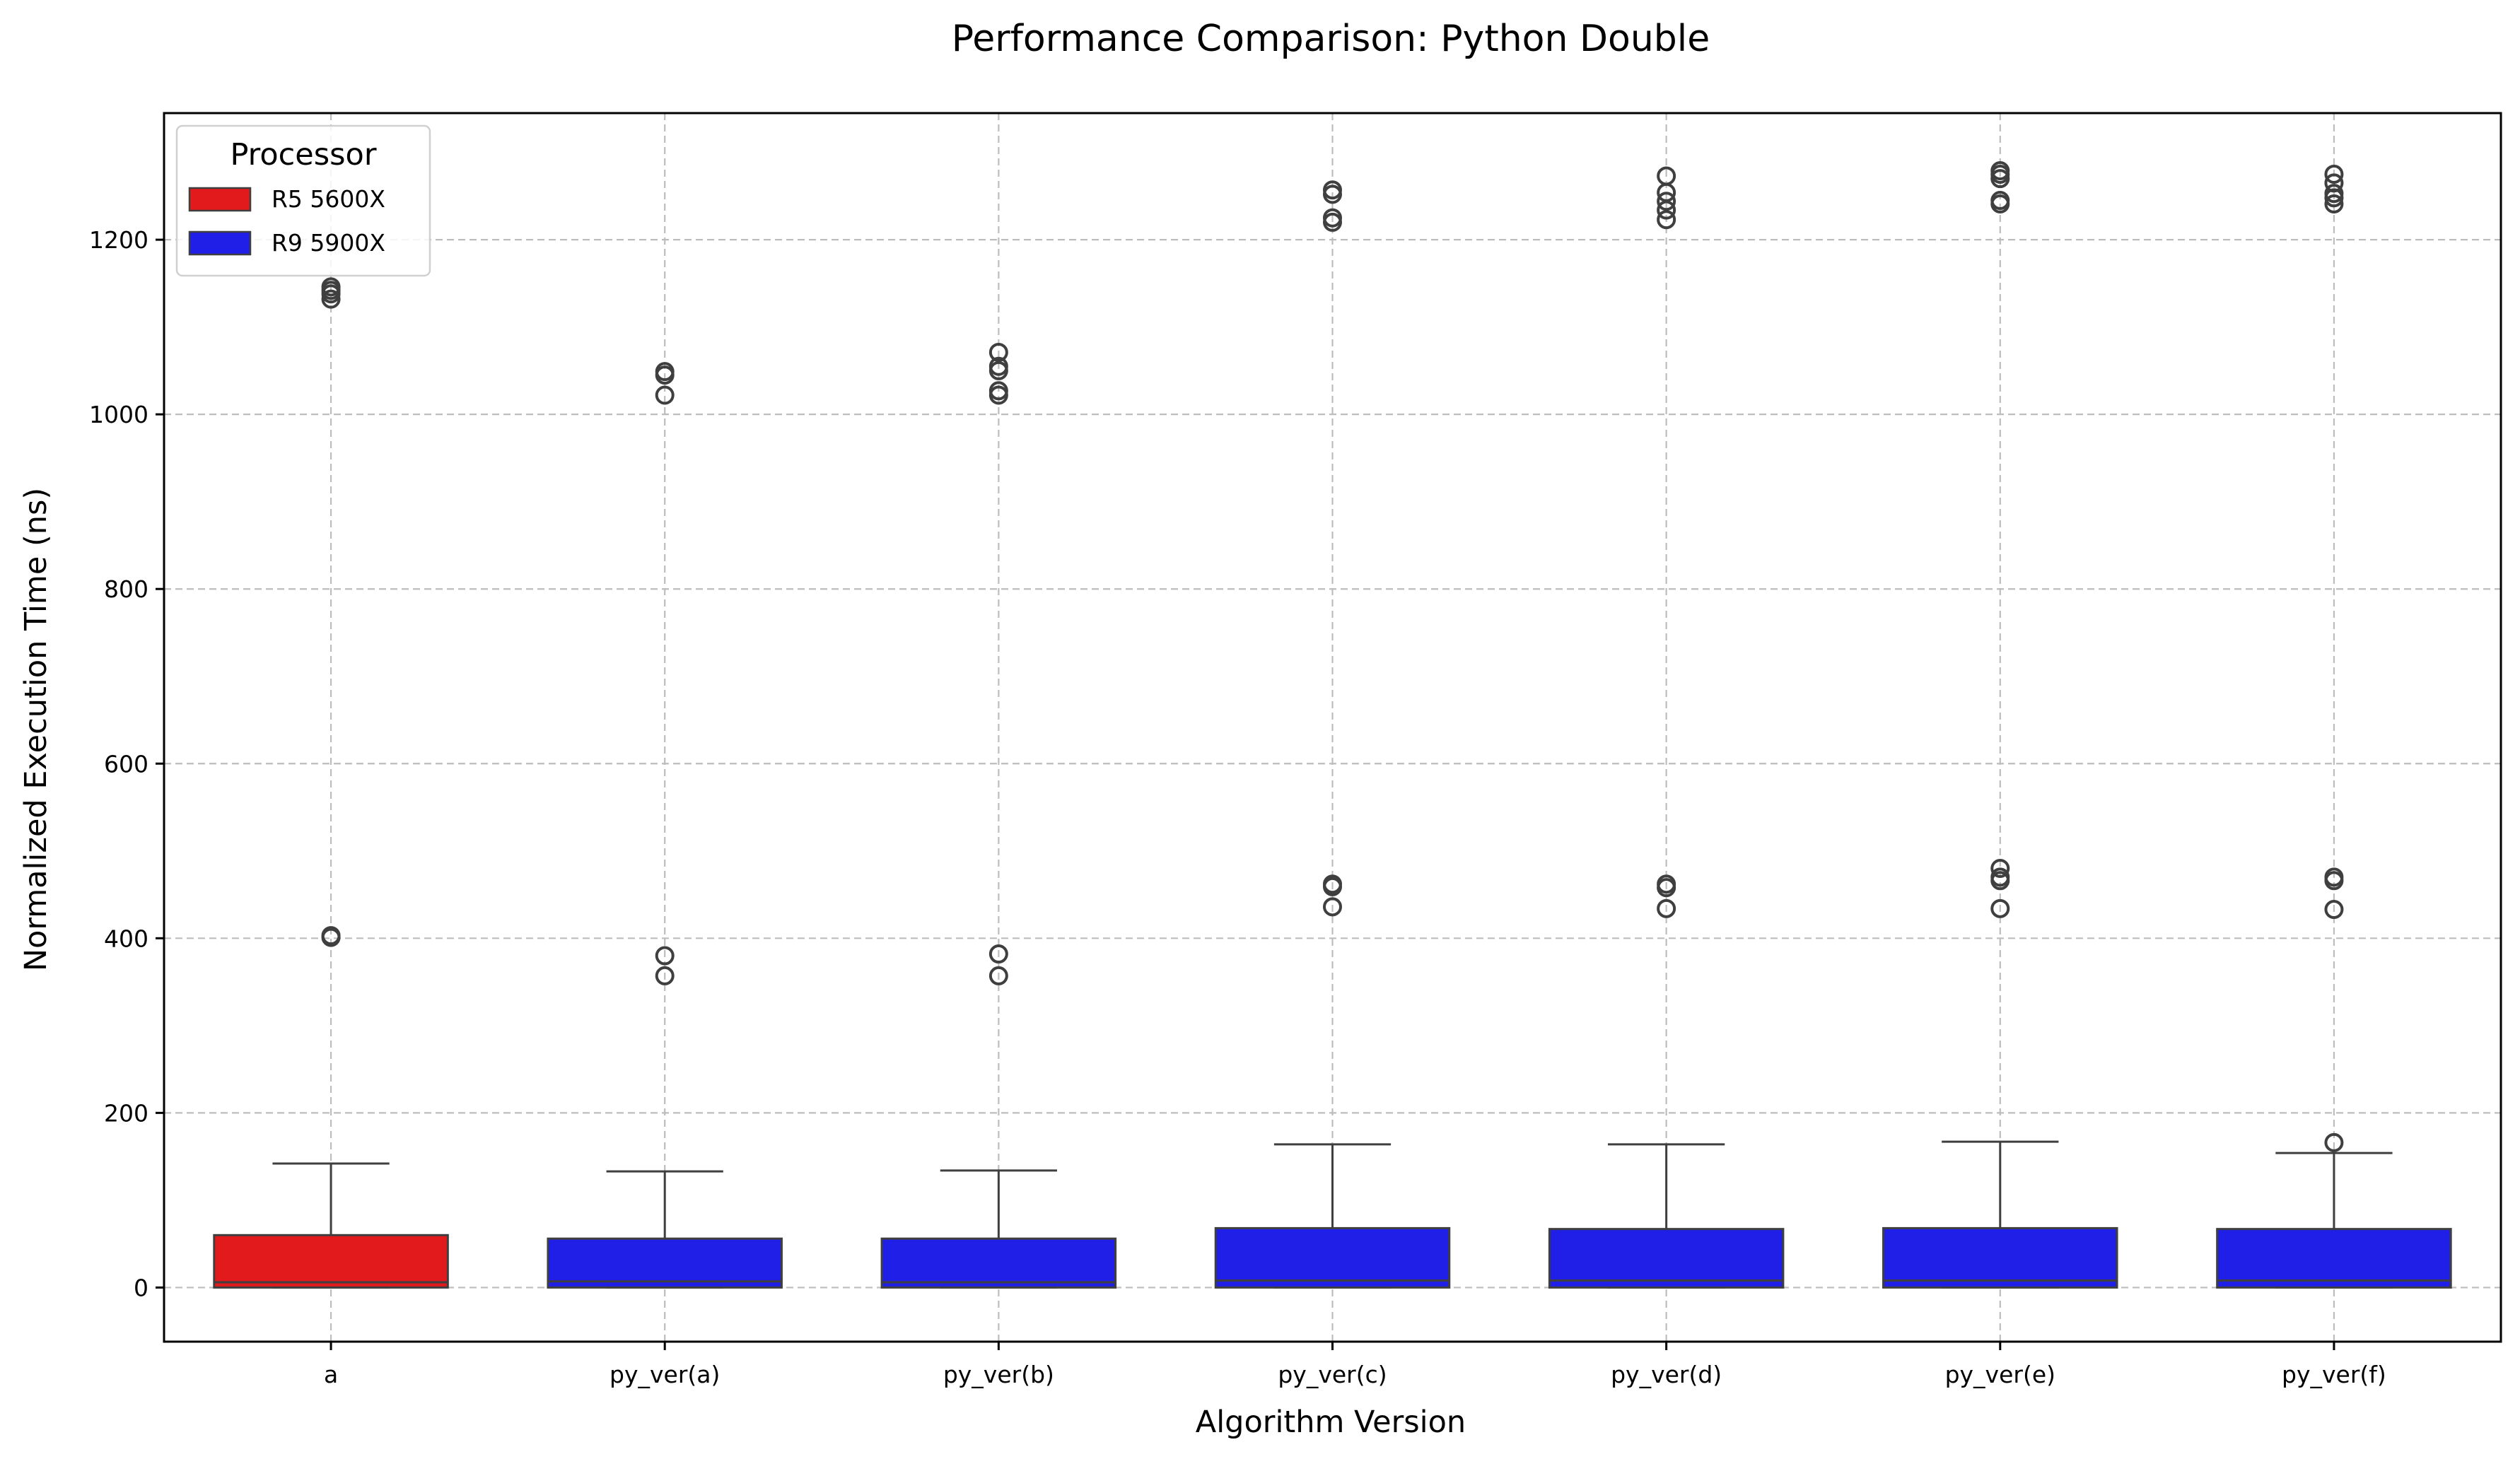 This screenshot has width=2520, height=1459. What do you see at coordinates (2334, 726) in the screenshot?
I see `box-py_ver(f)` at bounding box center [2334, 726].